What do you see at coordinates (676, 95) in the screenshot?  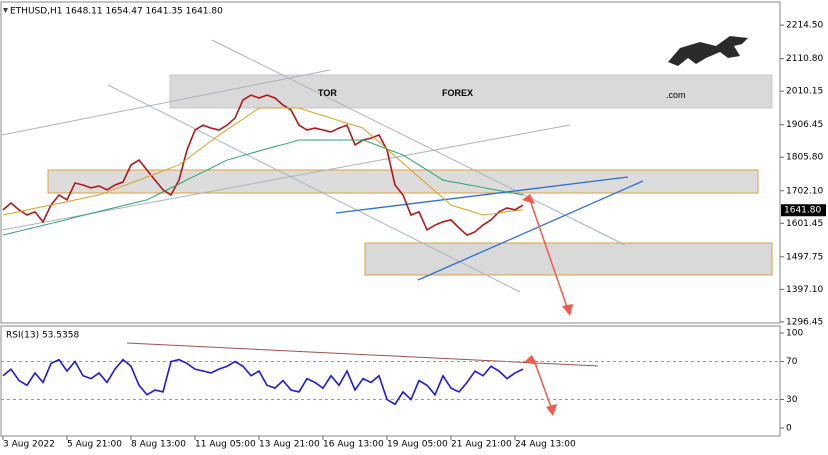 I see `logo-text: .com` at bounding box center [676, 95].